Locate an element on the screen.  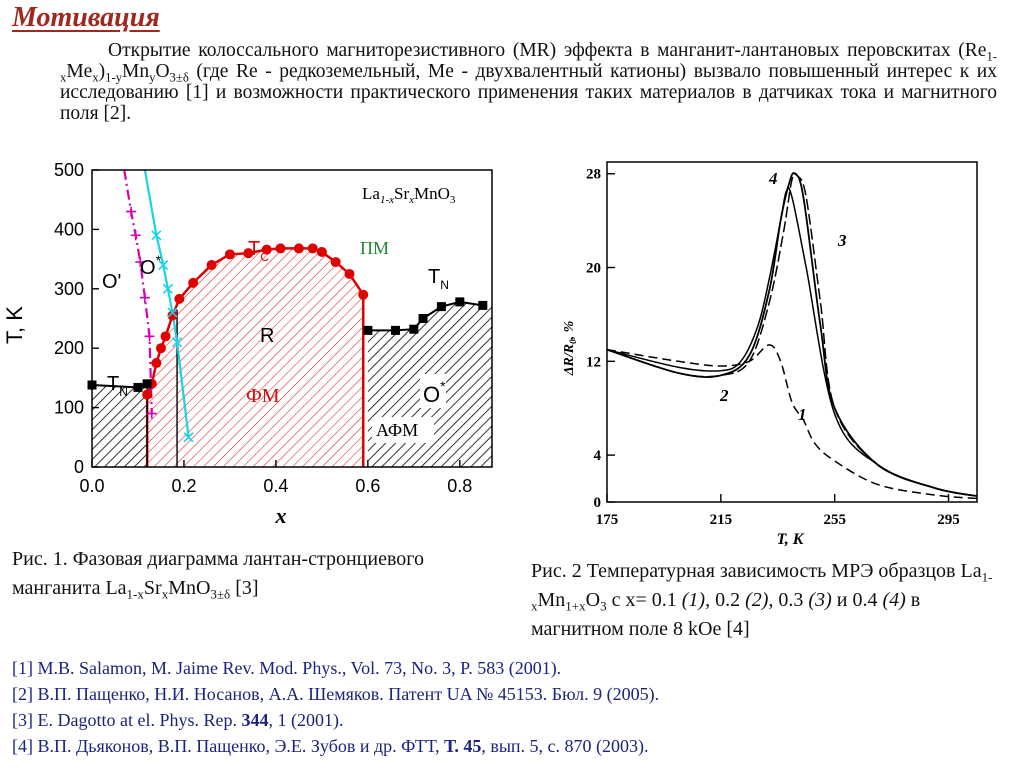
region-o-prime: O' is located at coordinates (111, 282).